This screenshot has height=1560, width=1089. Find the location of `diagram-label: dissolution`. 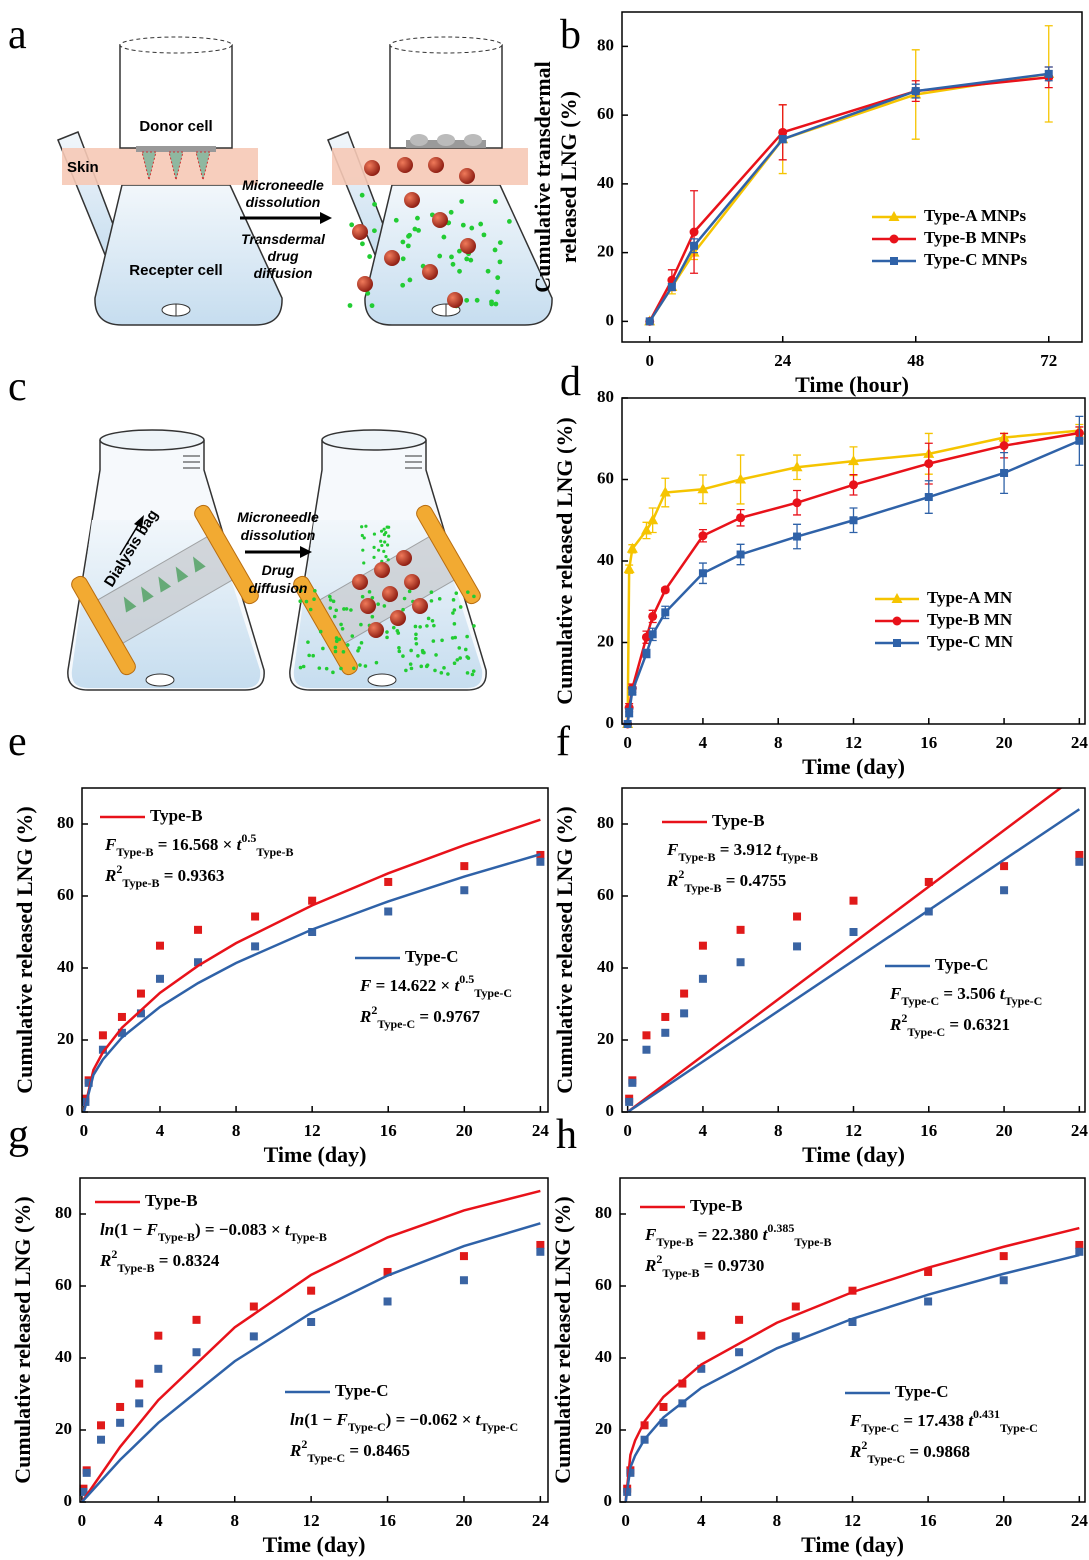

diagram-label: dissolution is located at coordinates (283, 202).